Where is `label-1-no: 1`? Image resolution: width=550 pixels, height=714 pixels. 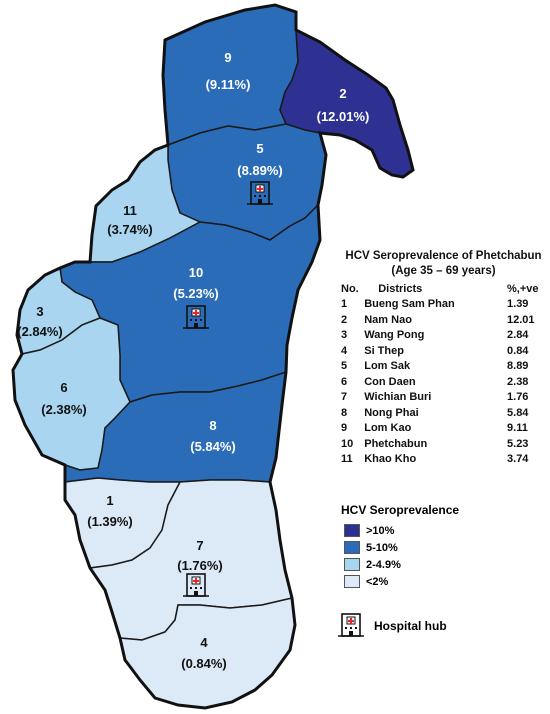
label-1-no: 1 is located at coordinates (109, 500).